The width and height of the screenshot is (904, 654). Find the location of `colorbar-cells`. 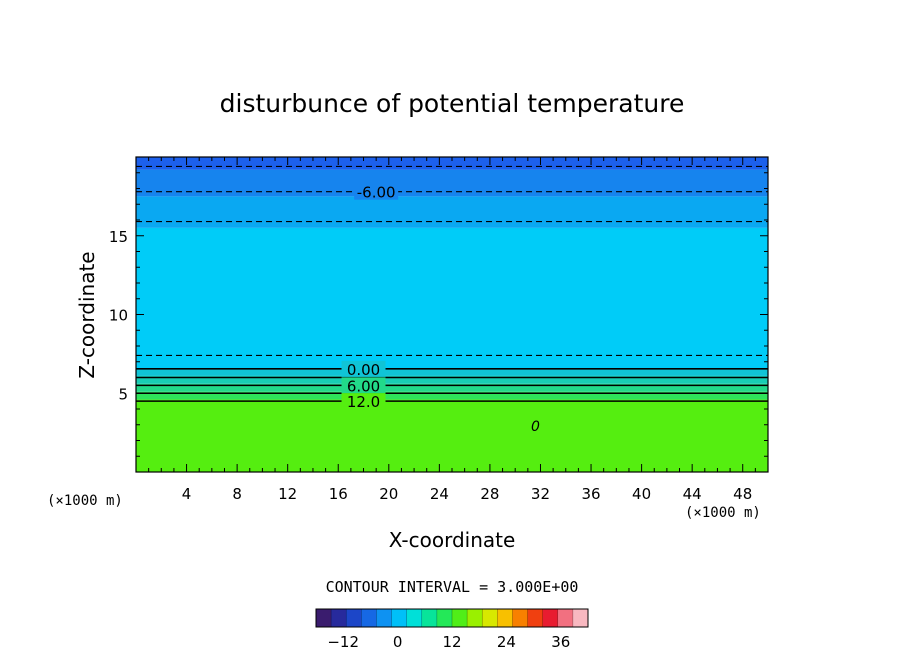

colorbar-cells is located at coordinates (452, 618).